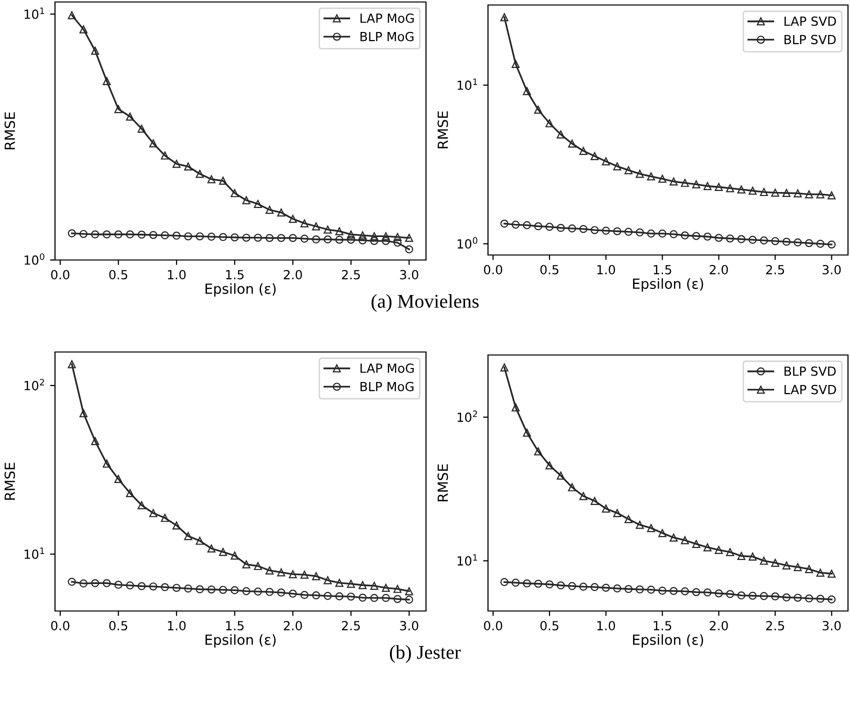 The image size is (850, 709). I want to click on x-tick-label: 2.0, so click(719, 625).